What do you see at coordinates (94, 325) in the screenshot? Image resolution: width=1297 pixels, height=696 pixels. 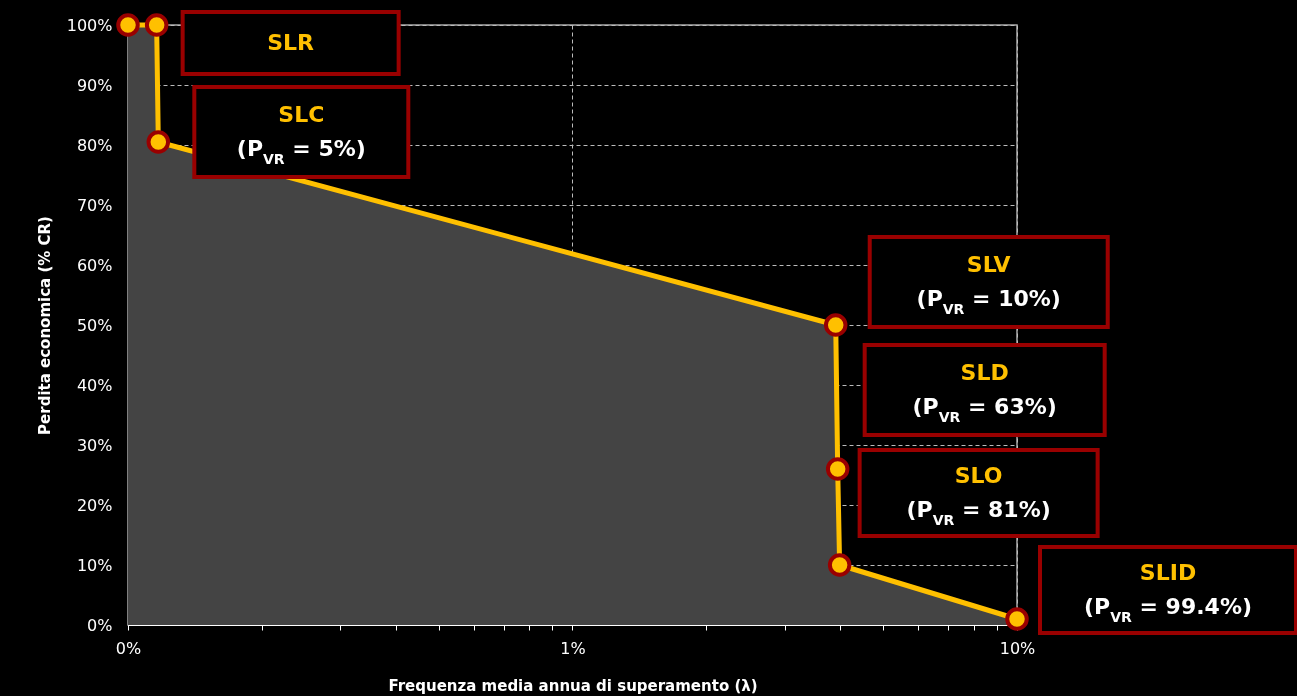 I see `y-tick-label: 50%` at bounding box center [94, 325].